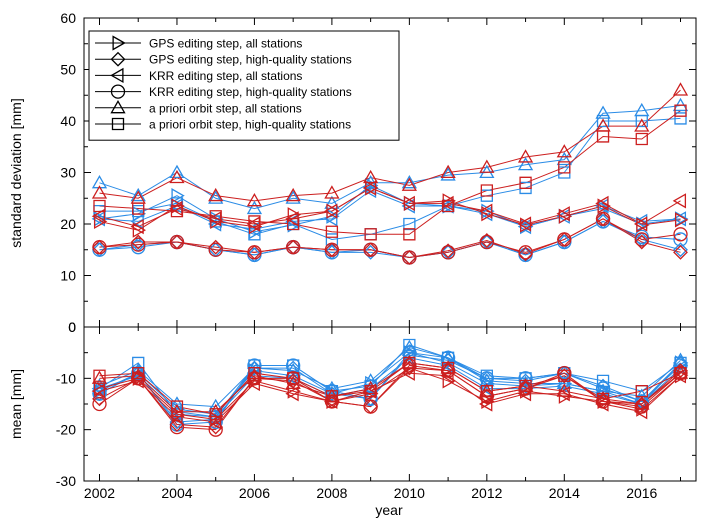 This screenshot has height=520, width=708. I want to click on legend-marker-triangle-up, so click(118, 106).